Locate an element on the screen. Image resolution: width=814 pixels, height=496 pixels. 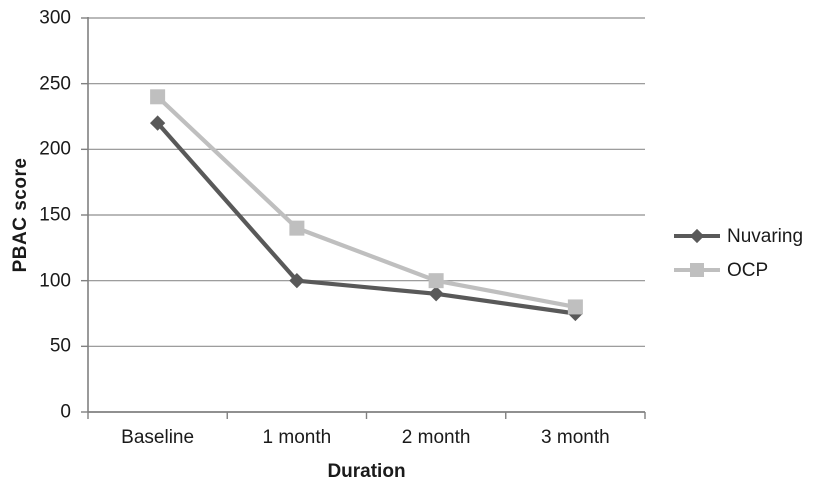
x-tick-label-3-month: 3 month is located at coordinates (575, 437).